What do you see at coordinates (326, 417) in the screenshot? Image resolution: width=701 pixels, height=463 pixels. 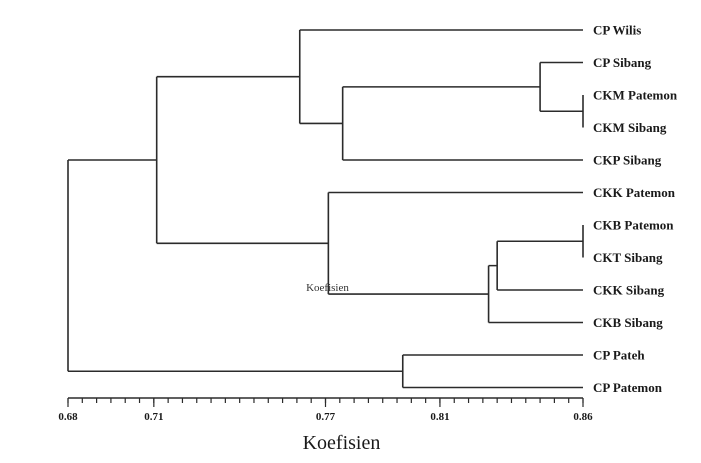 I see `tick-label-0-77: 0.77` at bounding box center [326, 417].